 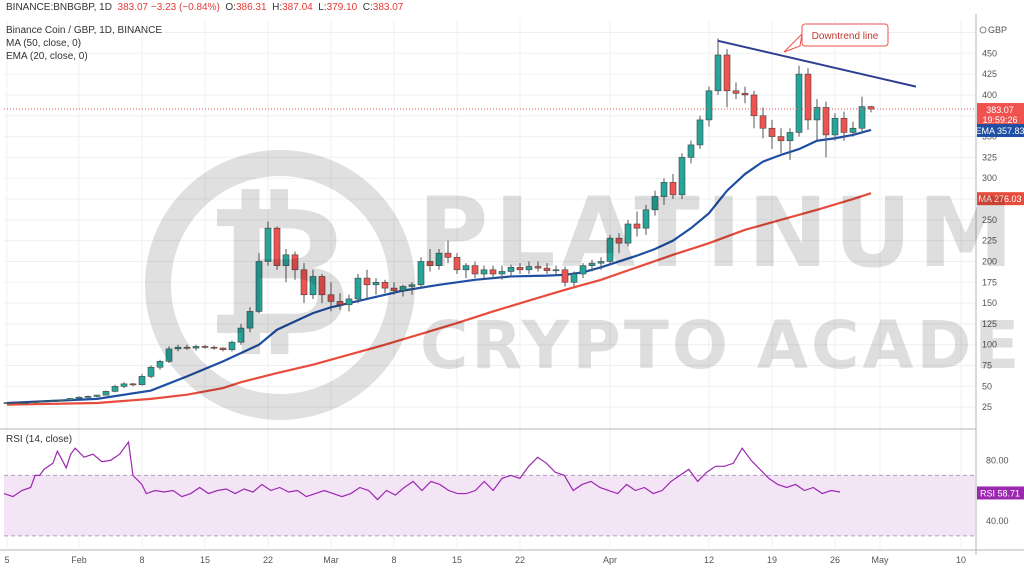 I want to click on rsi-tag-text: RSI 58.71, so click(x=1000, y=493).